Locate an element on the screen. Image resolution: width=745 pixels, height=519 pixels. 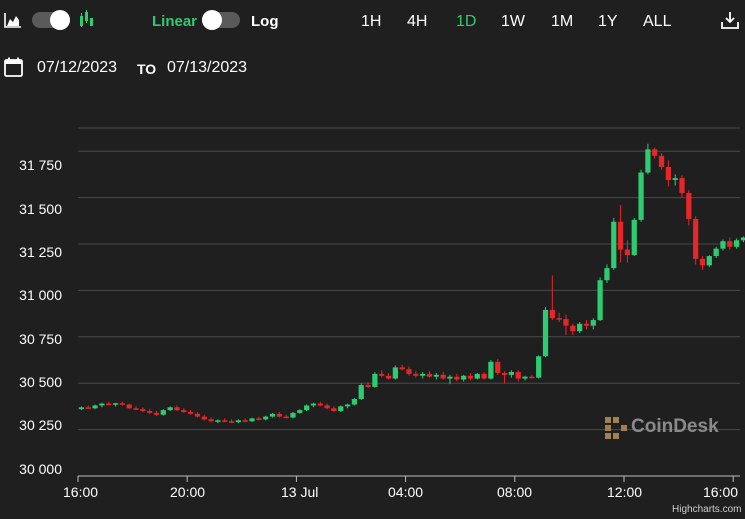
range-all-button: ALL is located at coordinates (657, 21).